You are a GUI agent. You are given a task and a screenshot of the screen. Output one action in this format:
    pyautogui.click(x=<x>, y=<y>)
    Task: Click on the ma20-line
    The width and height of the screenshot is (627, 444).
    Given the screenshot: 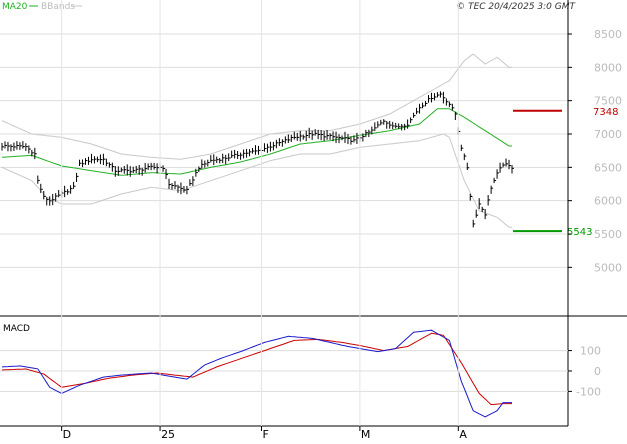 What is the action you would take?
    pyautogui.click(x=256, y=142)
    